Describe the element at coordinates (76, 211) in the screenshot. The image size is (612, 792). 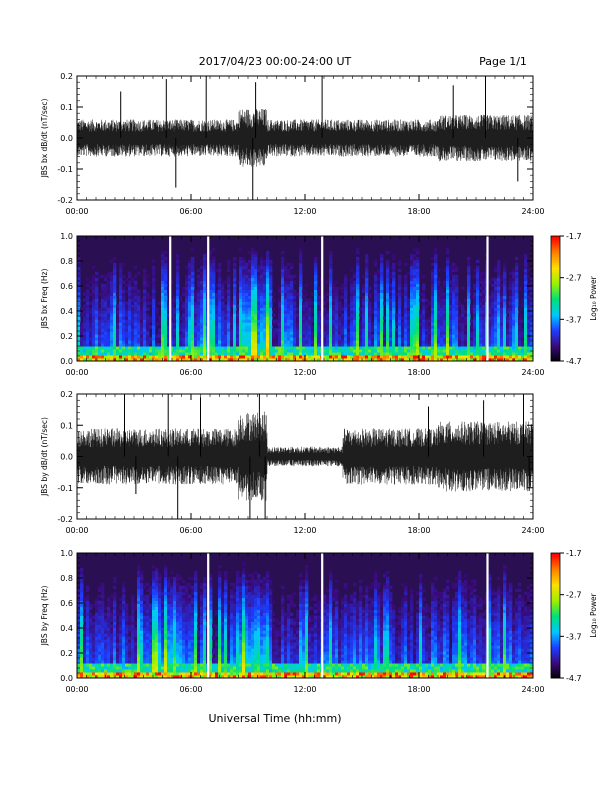
I see `x-tick-label: 00:00` at that location.